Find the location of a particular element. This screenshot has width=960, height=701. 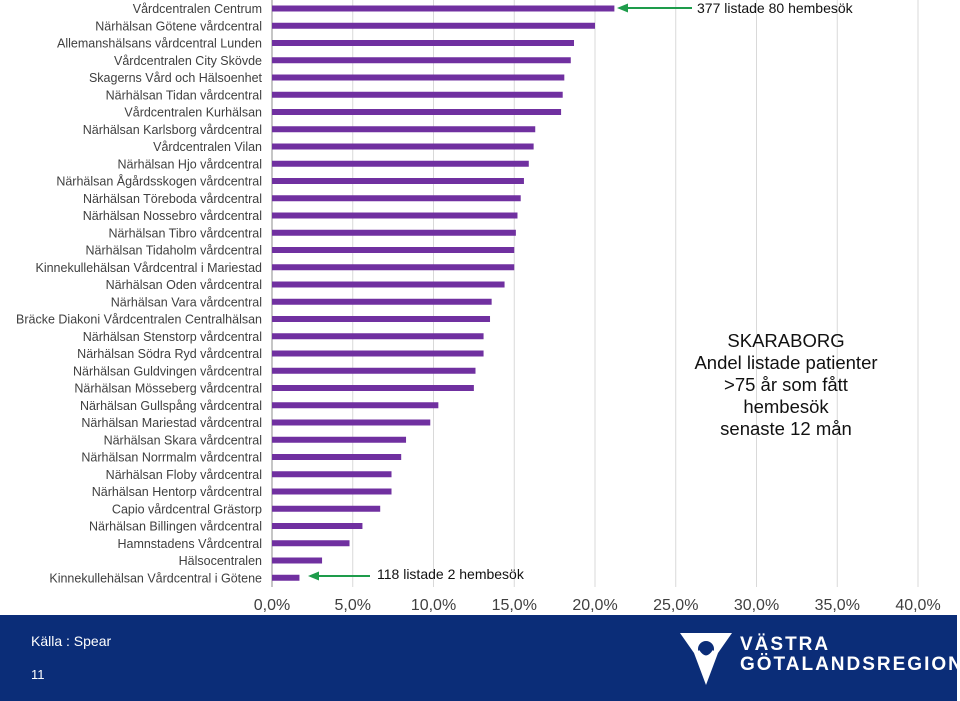

bottom-annotation: 118 listade 2 hembesök is located at coordinates (451, 574).